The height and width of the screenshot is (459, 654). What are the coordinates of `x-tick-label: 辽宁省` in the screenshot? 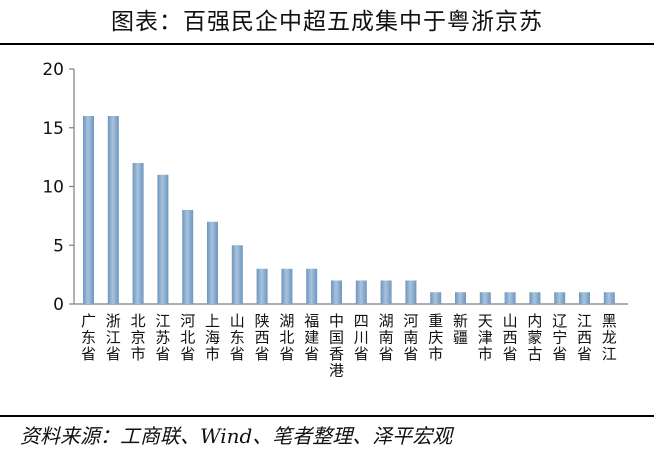 It's located at (559, 337).